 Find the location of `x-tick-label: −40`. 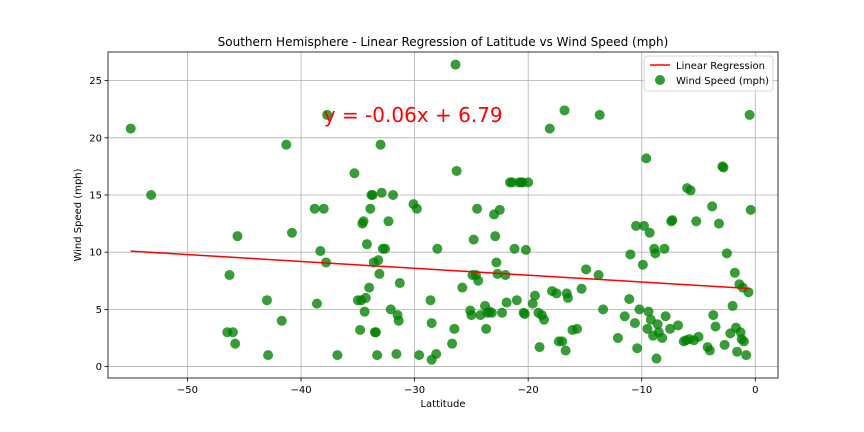

x-tick-label: −40 is located at coordinates (300, 390).